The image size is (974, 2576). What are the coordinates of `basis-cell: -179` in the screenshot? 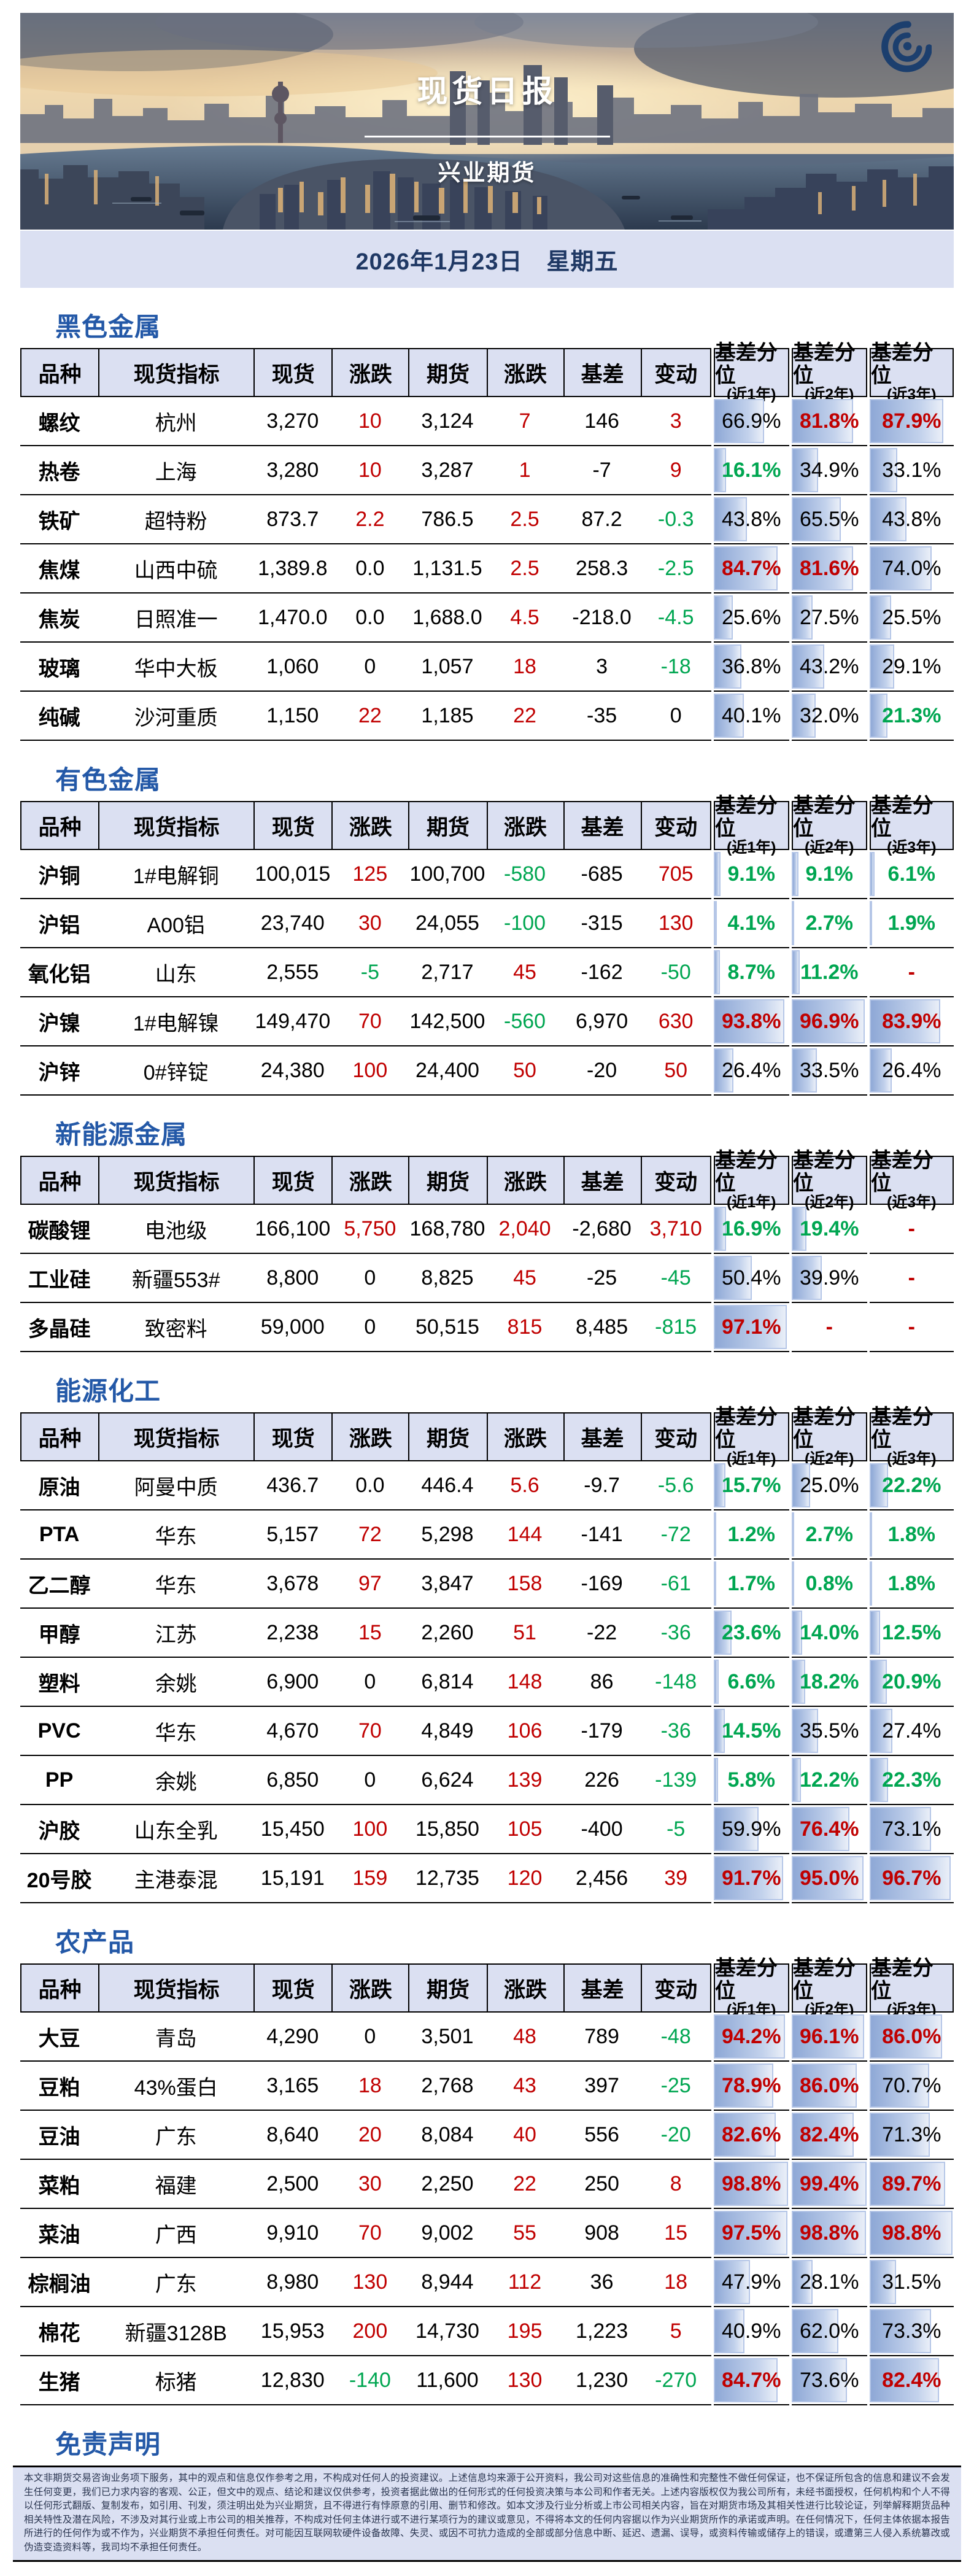 It's located at (602, 1731).